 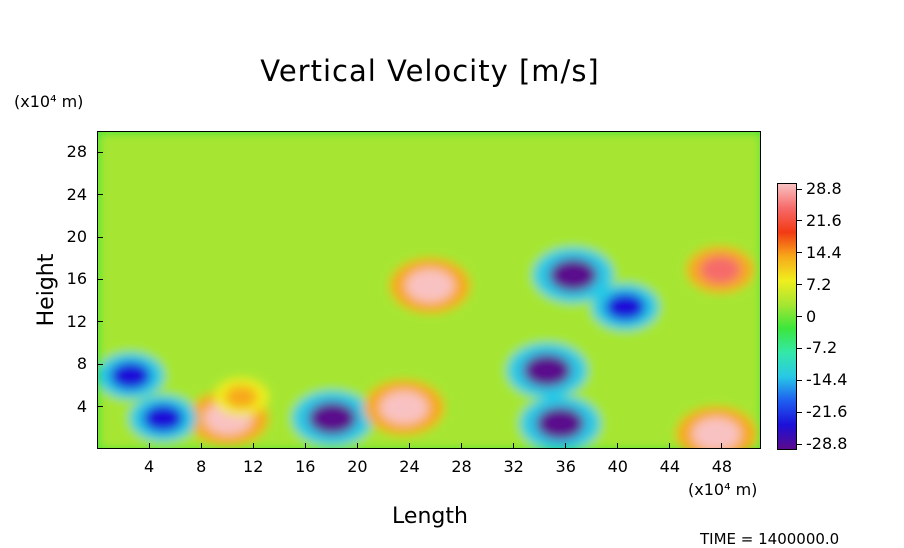 What do you see at coordinates (430, 71) in the screenshot?
I see `chart-title: Vertical Velocity [m/s]` at bounding box center [430, 71].